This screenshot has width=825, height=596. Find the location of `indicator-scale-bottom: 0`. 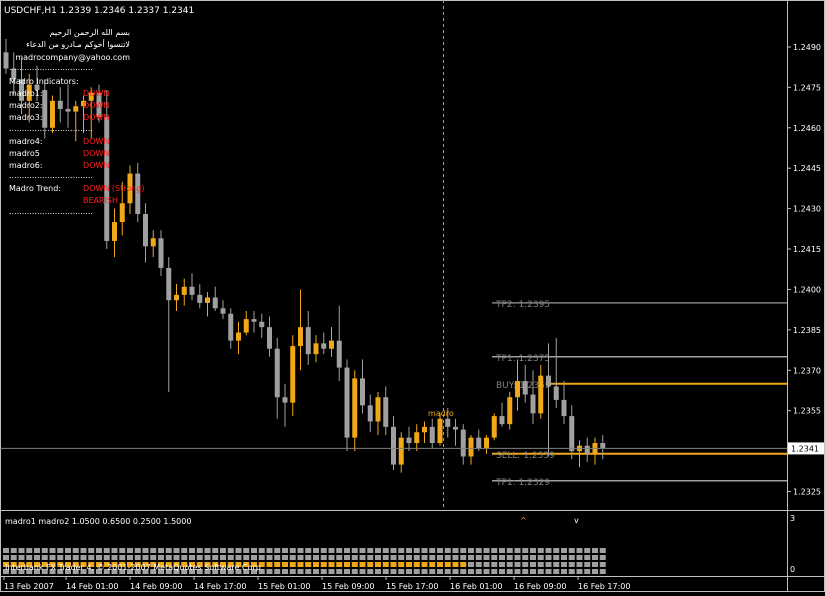

indicator-scale-bottom: 0 is located at coordinates (792, 569).